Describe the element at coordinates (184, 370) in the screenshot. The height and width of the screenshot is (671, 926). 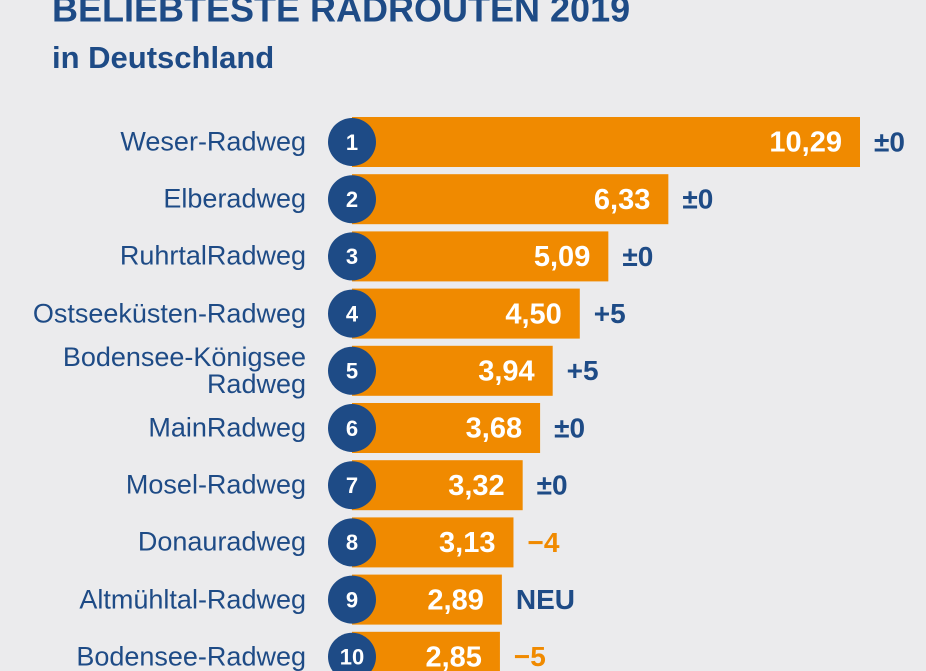
I see `category-label: Bodensee-Königsee Radweg` at that location.